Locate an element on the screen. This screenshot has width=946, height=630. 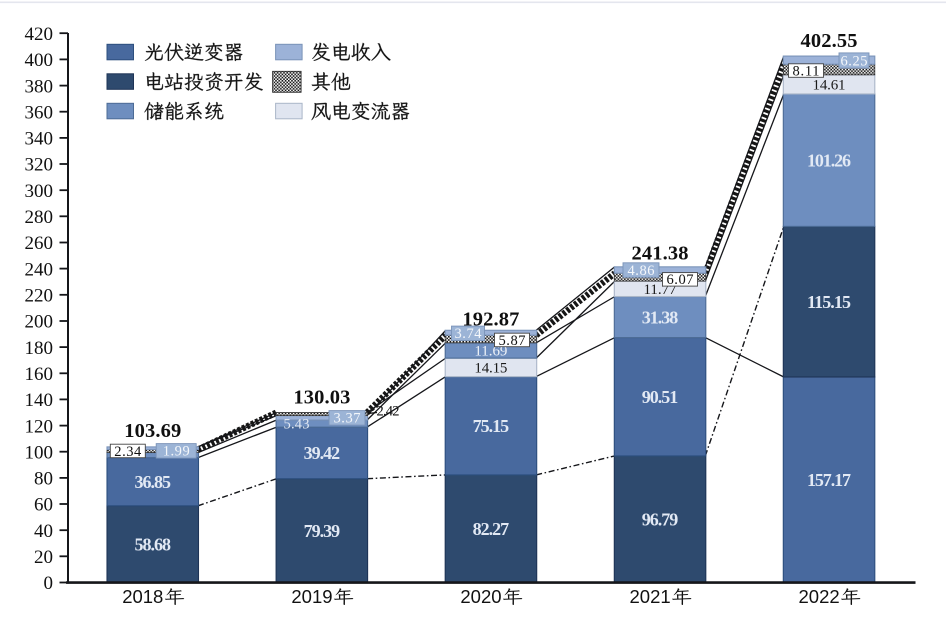
svg-text: 1.99 is located at coordinates (176, 452).